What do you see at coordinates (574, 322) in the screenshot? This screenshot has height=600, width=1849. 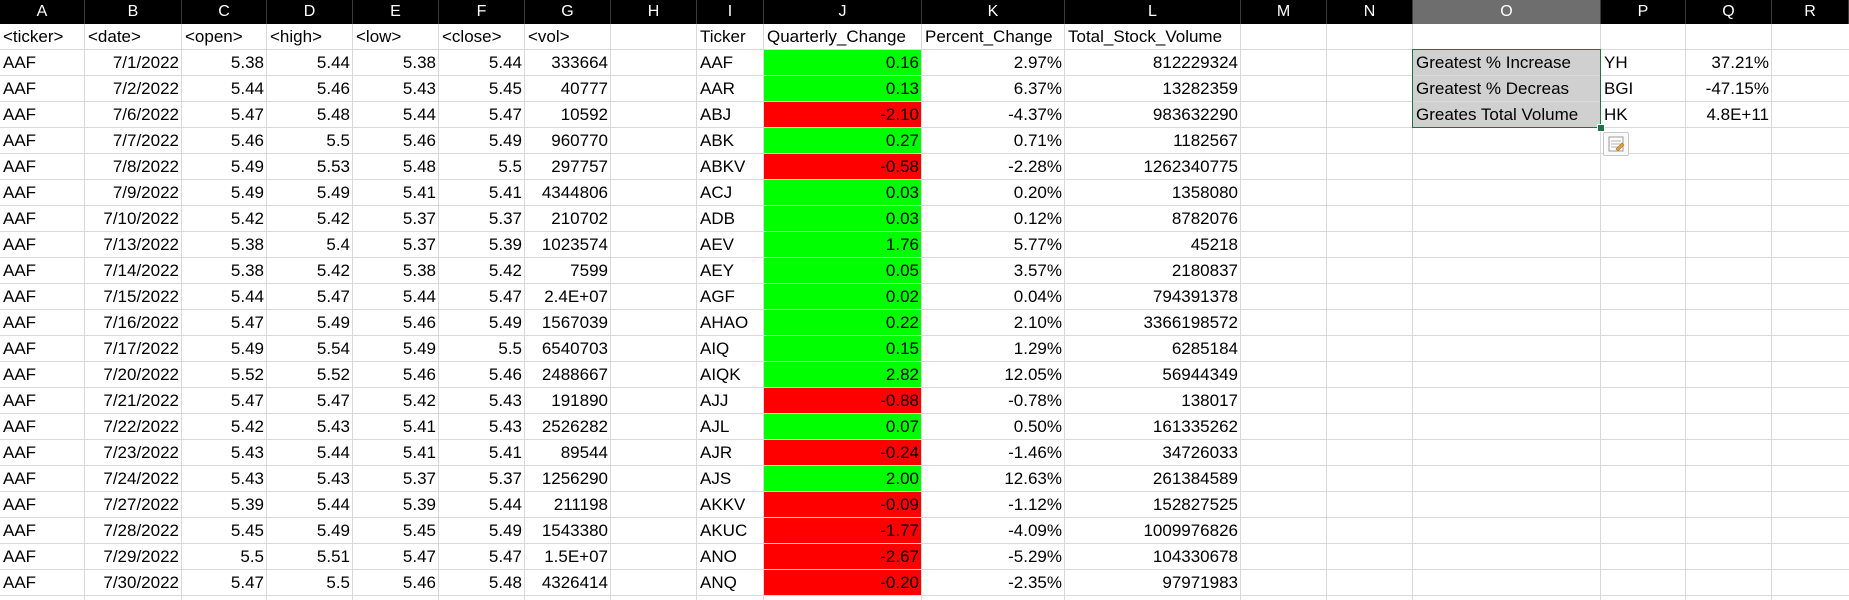 I see `raw-data-cell: 1567039` at bounding box center [574, 322].